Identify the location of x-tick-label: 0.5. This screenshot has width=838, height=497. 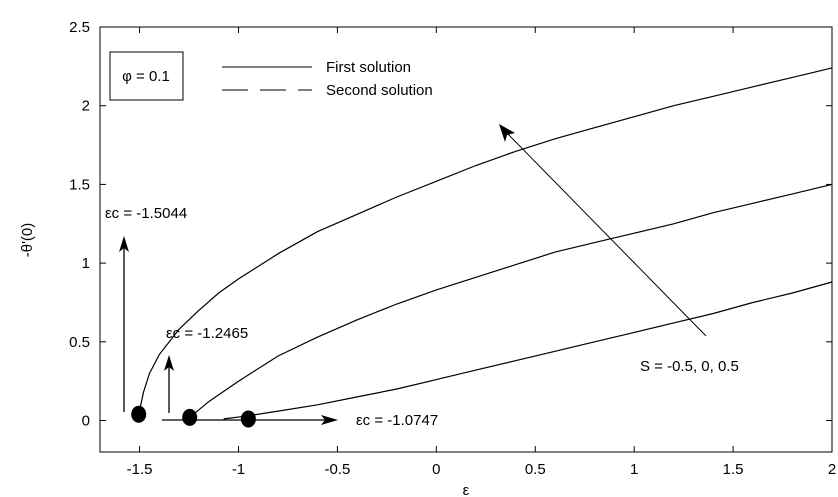
(535, 469).